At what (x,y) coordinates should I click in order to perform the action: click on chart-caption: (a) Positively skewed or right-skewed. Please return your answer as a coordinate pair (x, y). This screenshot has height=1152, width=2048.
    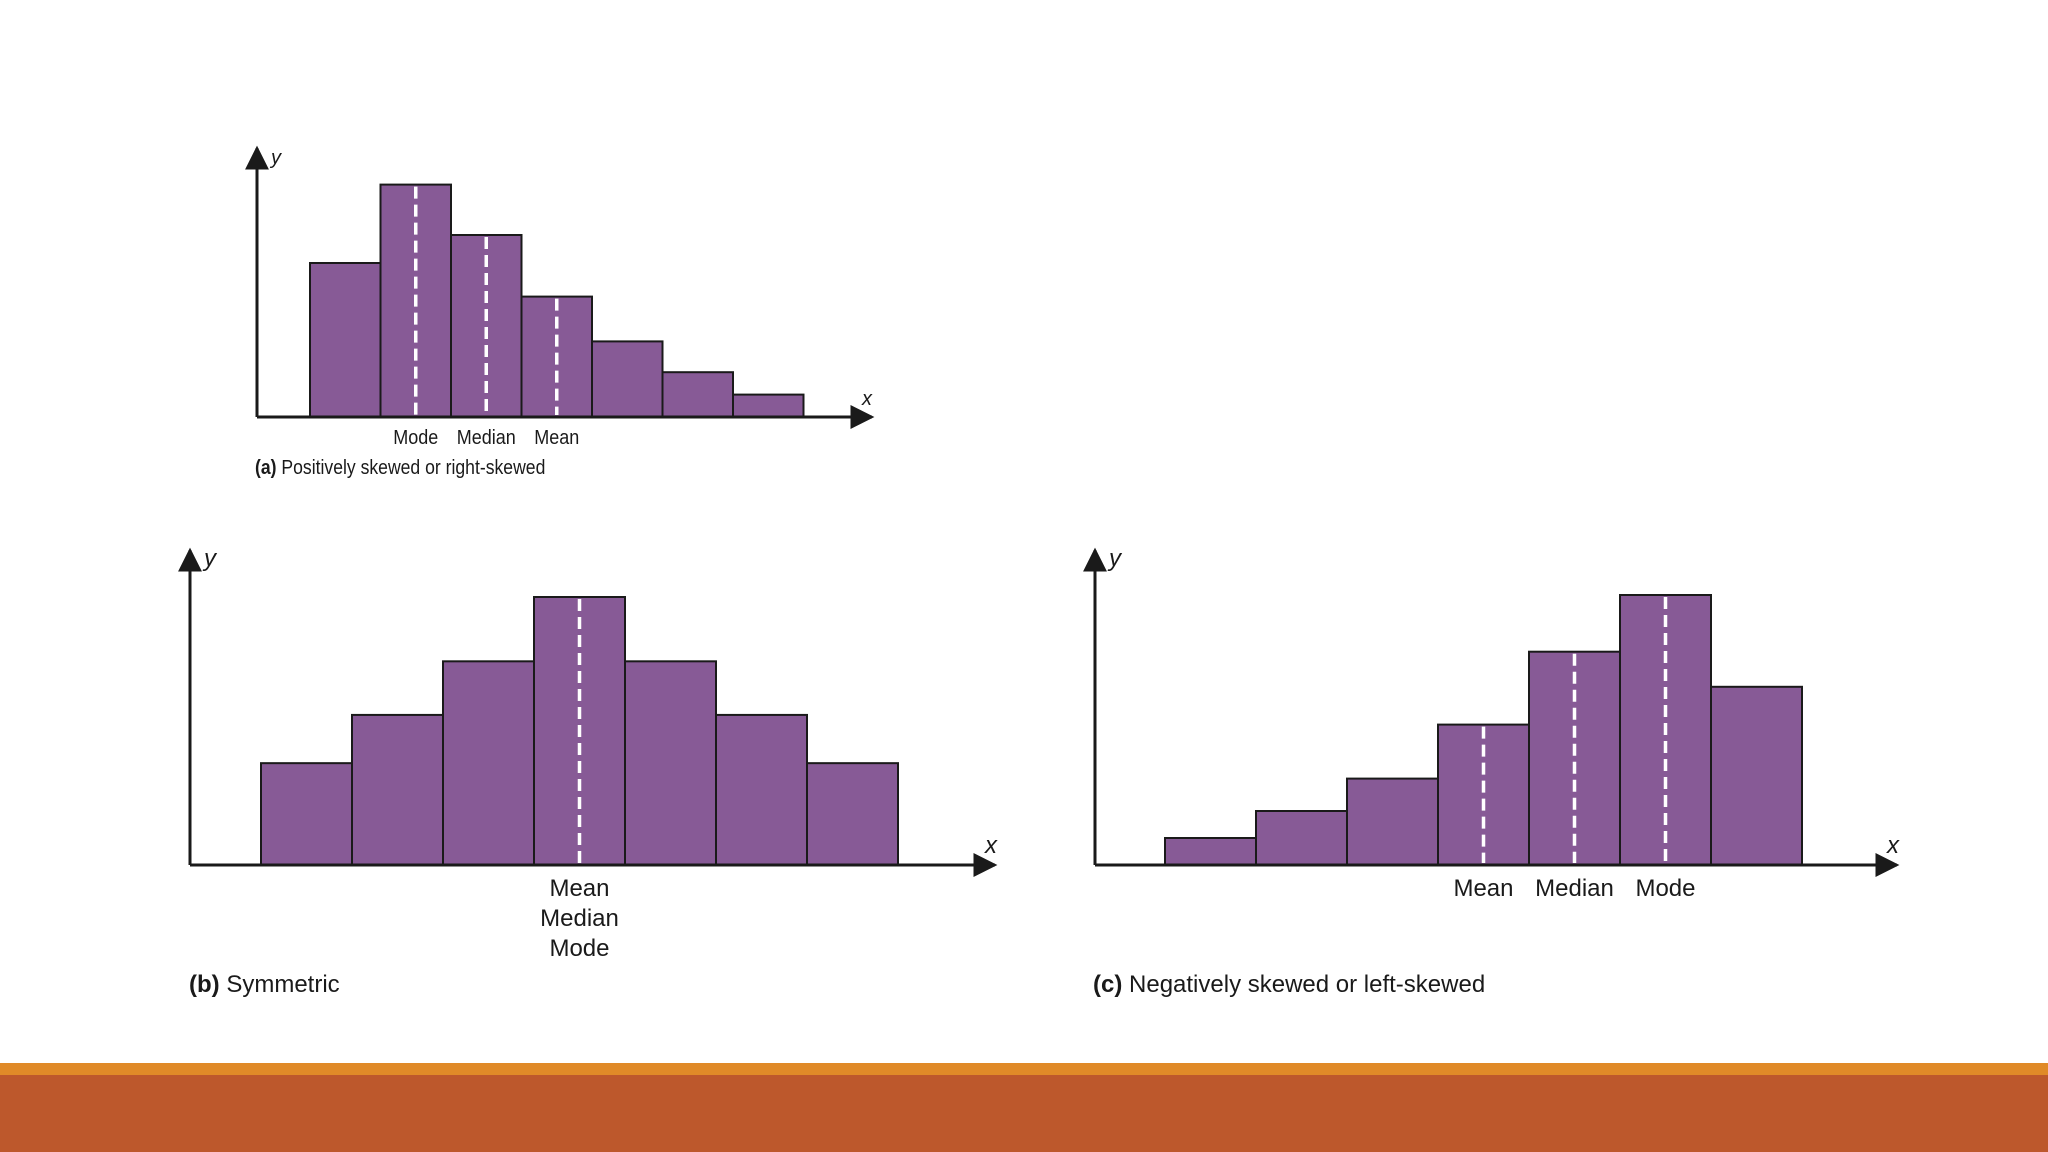
    Looking at the image, I should click on (400, 467).